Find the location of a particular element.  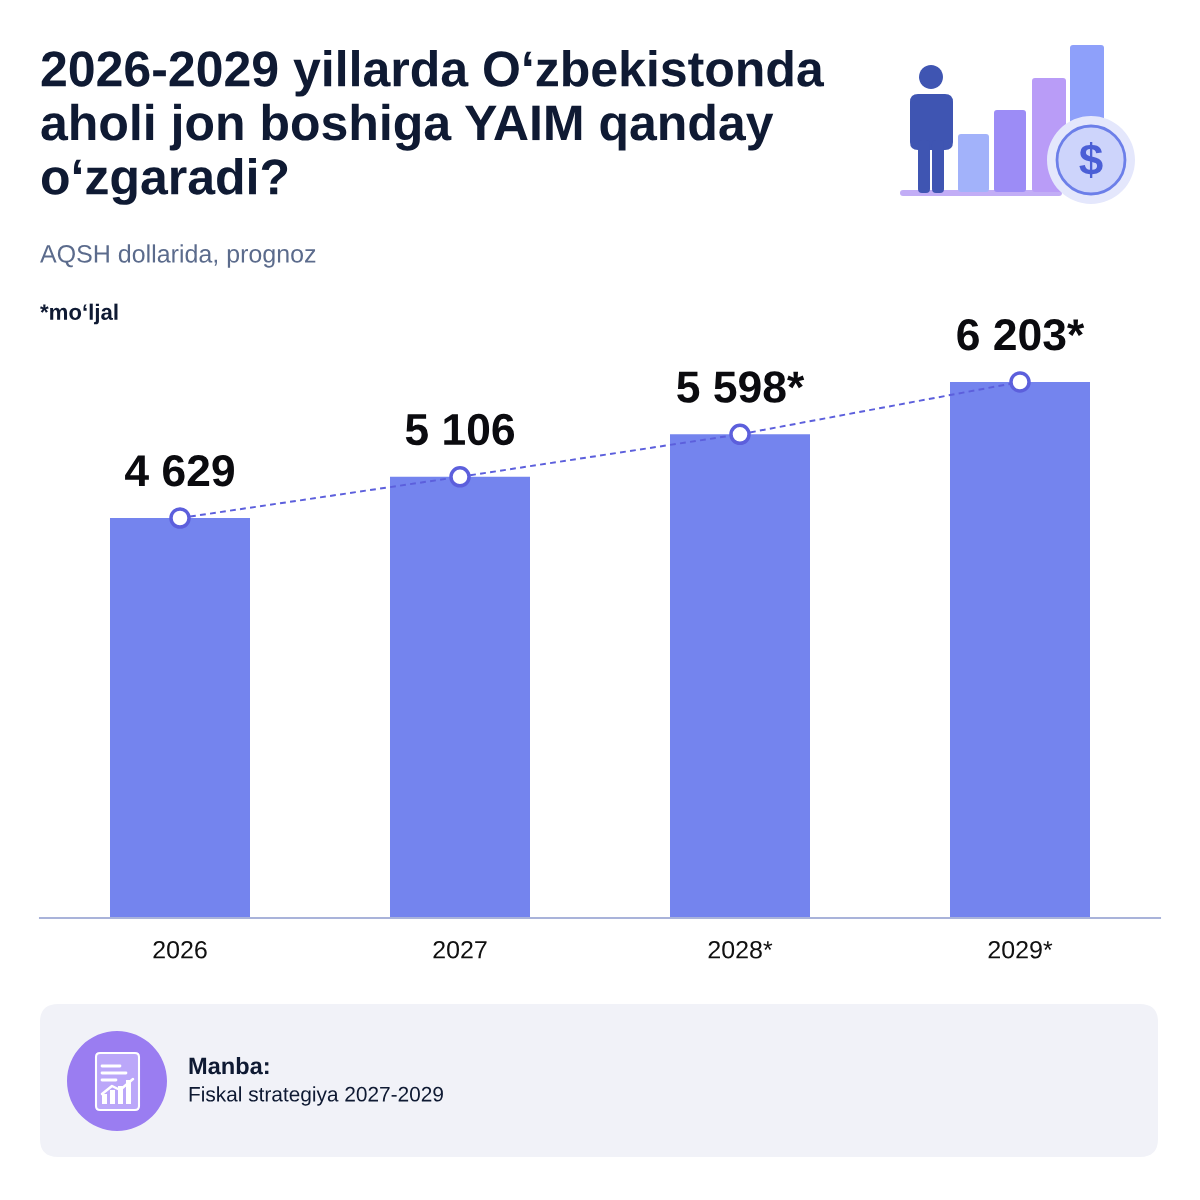

chart-subtitle: AQSH dollarida, prognoz is located at coordinates (178, 256).